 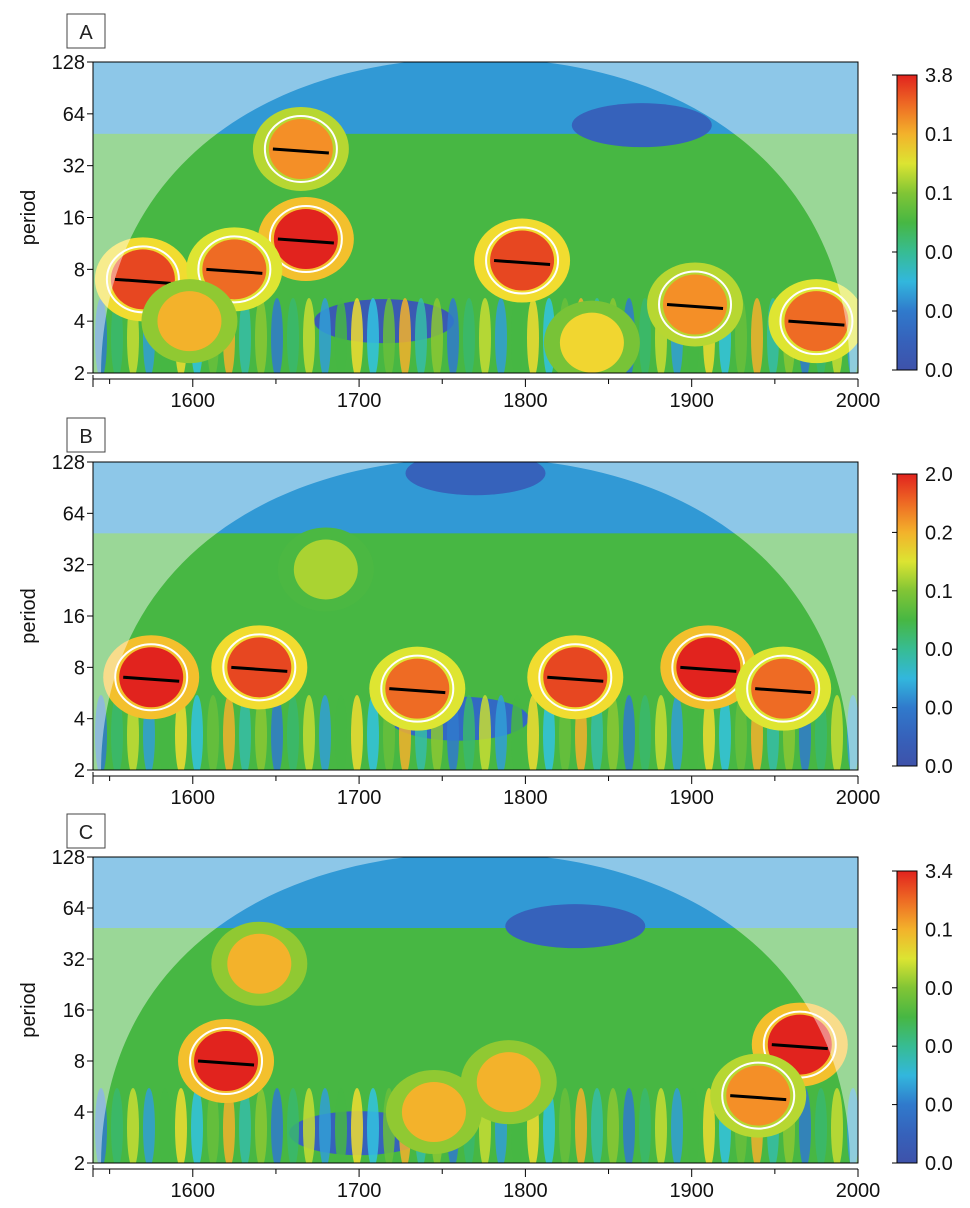 What do you see at coordinates (29, 616) in the screenshot?
I see `y-axis-label: period` at bounding box center [29, 616].